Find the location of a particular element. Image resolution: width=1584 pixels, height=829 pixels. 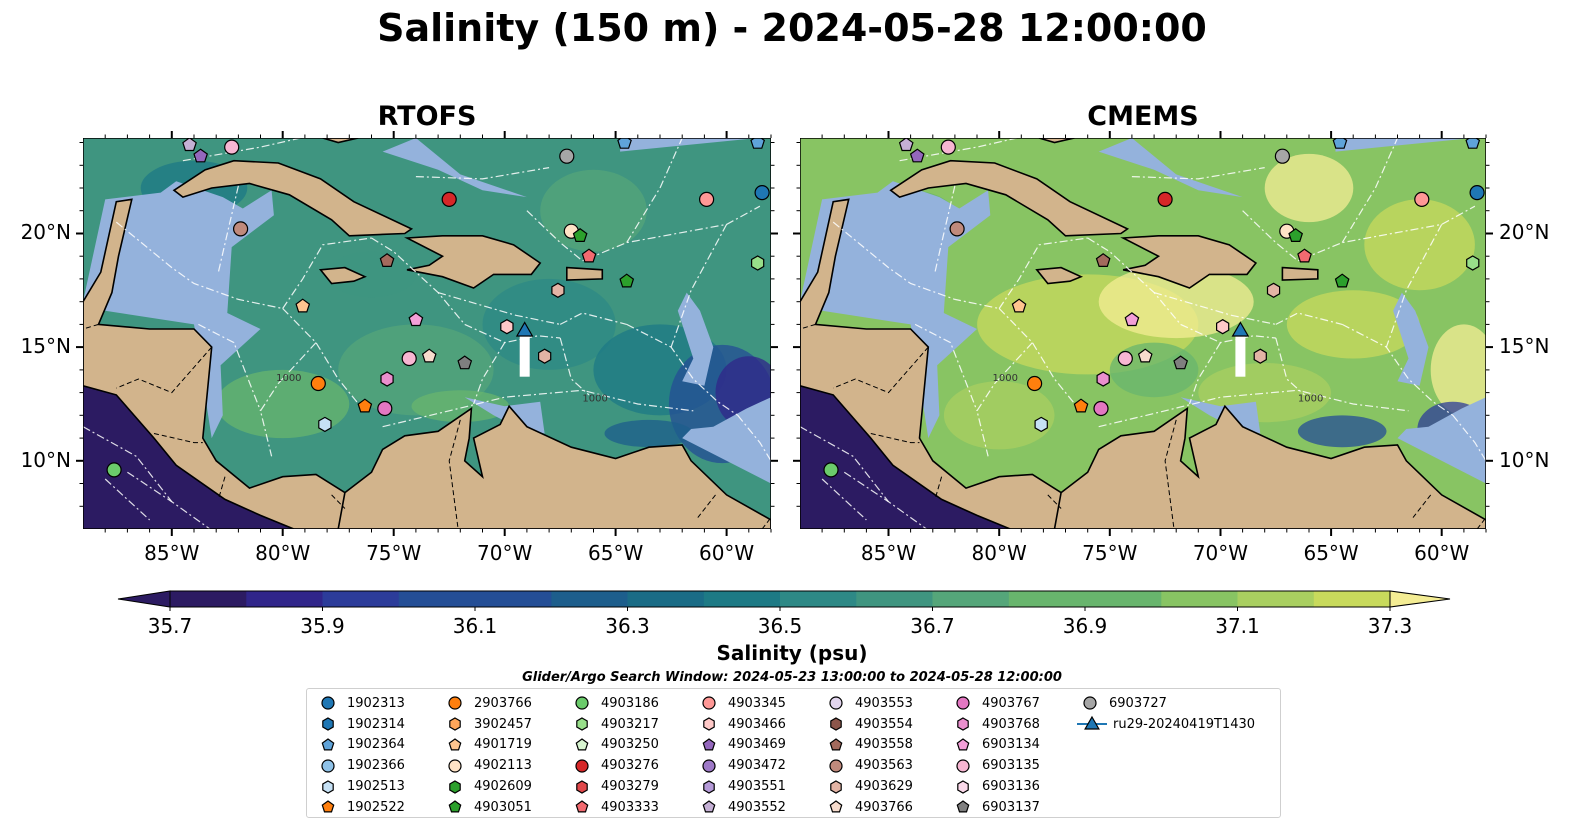

x-tick-label: 75°W is located at coordinates (1110, 553).